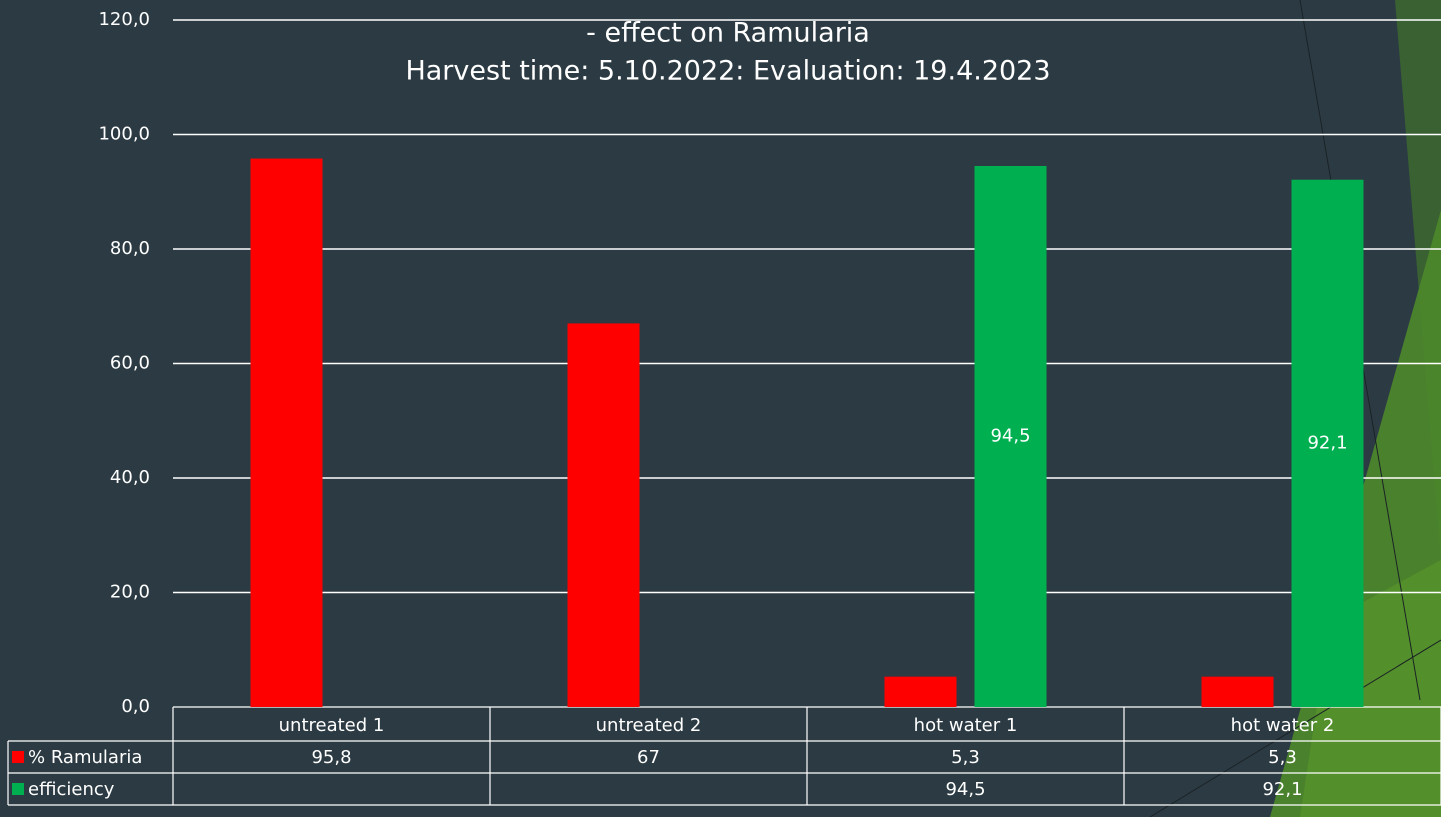 The width and height of the screenshot is (1441, 817). I want to click on data-label: 94,5, so click(1010, 435).